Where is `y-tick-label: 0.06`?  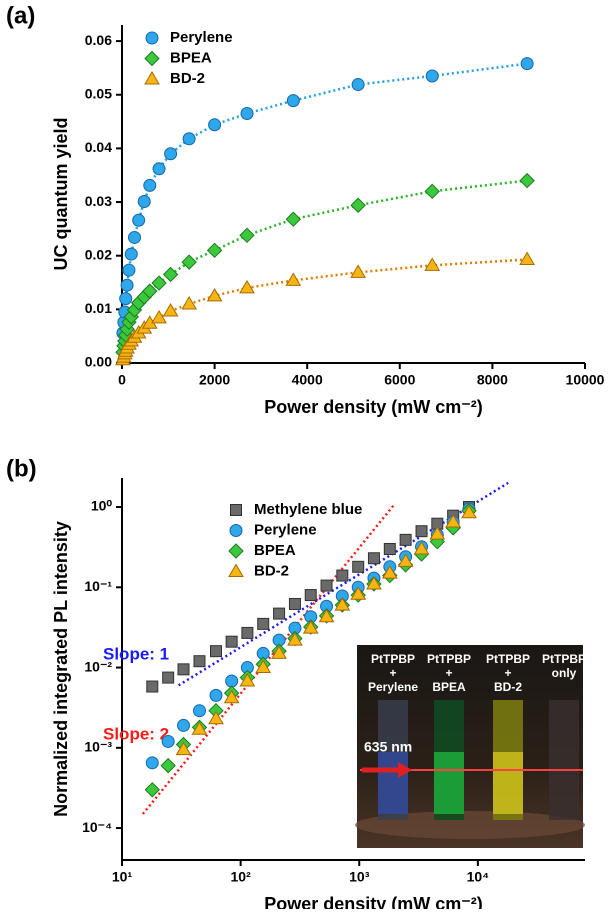
y-tick-label: 0.06 is located at coordinates (98, 40).